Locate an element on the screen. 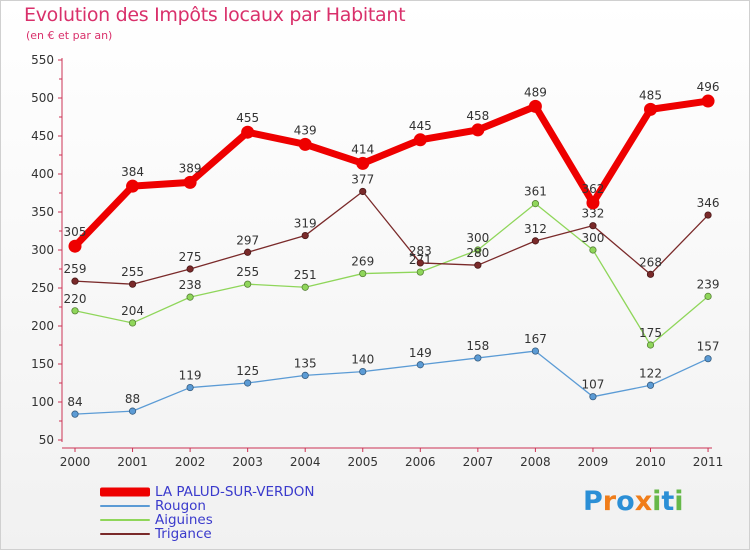 Image resolution: width=750 pixels, height=550 pixels. data-label: 275 is located at coordinates (190, 257).